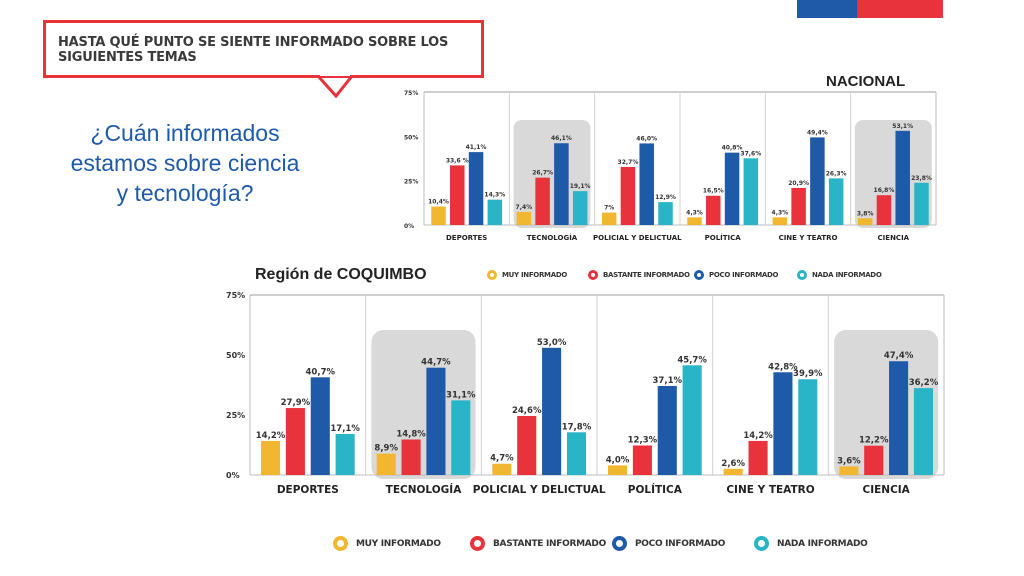 The width and height of the screenshot is (1024, 576). I want to click on data-label: 40,8%, so click(732, 148).